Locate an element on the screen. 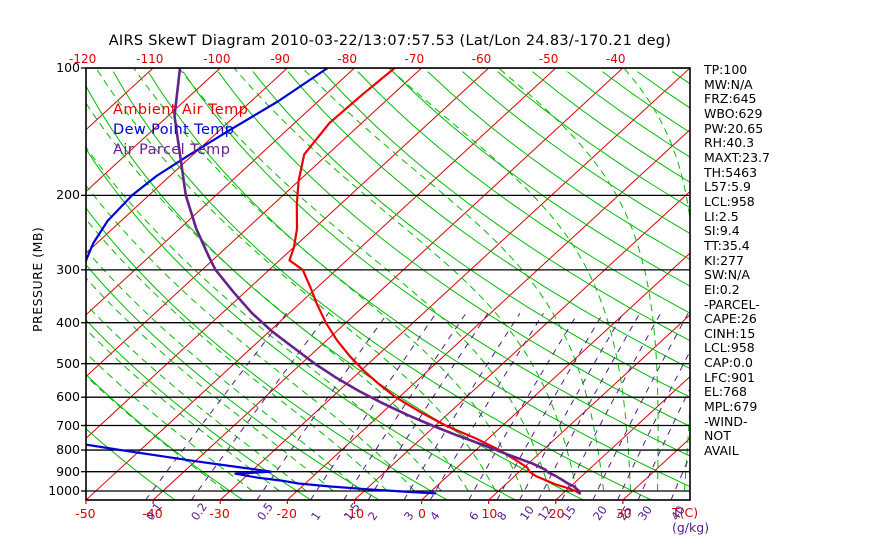 The image size is (870, 560). top-temp-tick--110: -110 is located at coordinates (150, 59).